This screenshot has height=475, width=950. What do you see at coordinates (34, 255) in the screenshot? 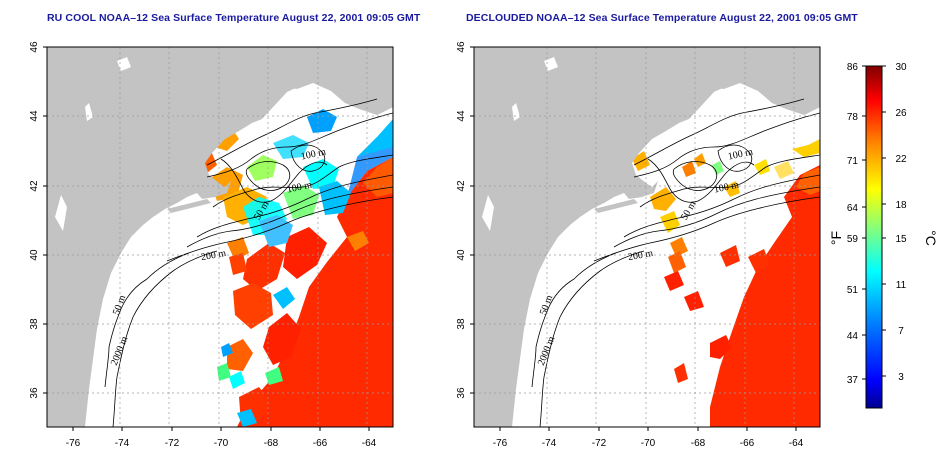
I see `y-tick-raw-2: 40` at bounding box center [34, 255].